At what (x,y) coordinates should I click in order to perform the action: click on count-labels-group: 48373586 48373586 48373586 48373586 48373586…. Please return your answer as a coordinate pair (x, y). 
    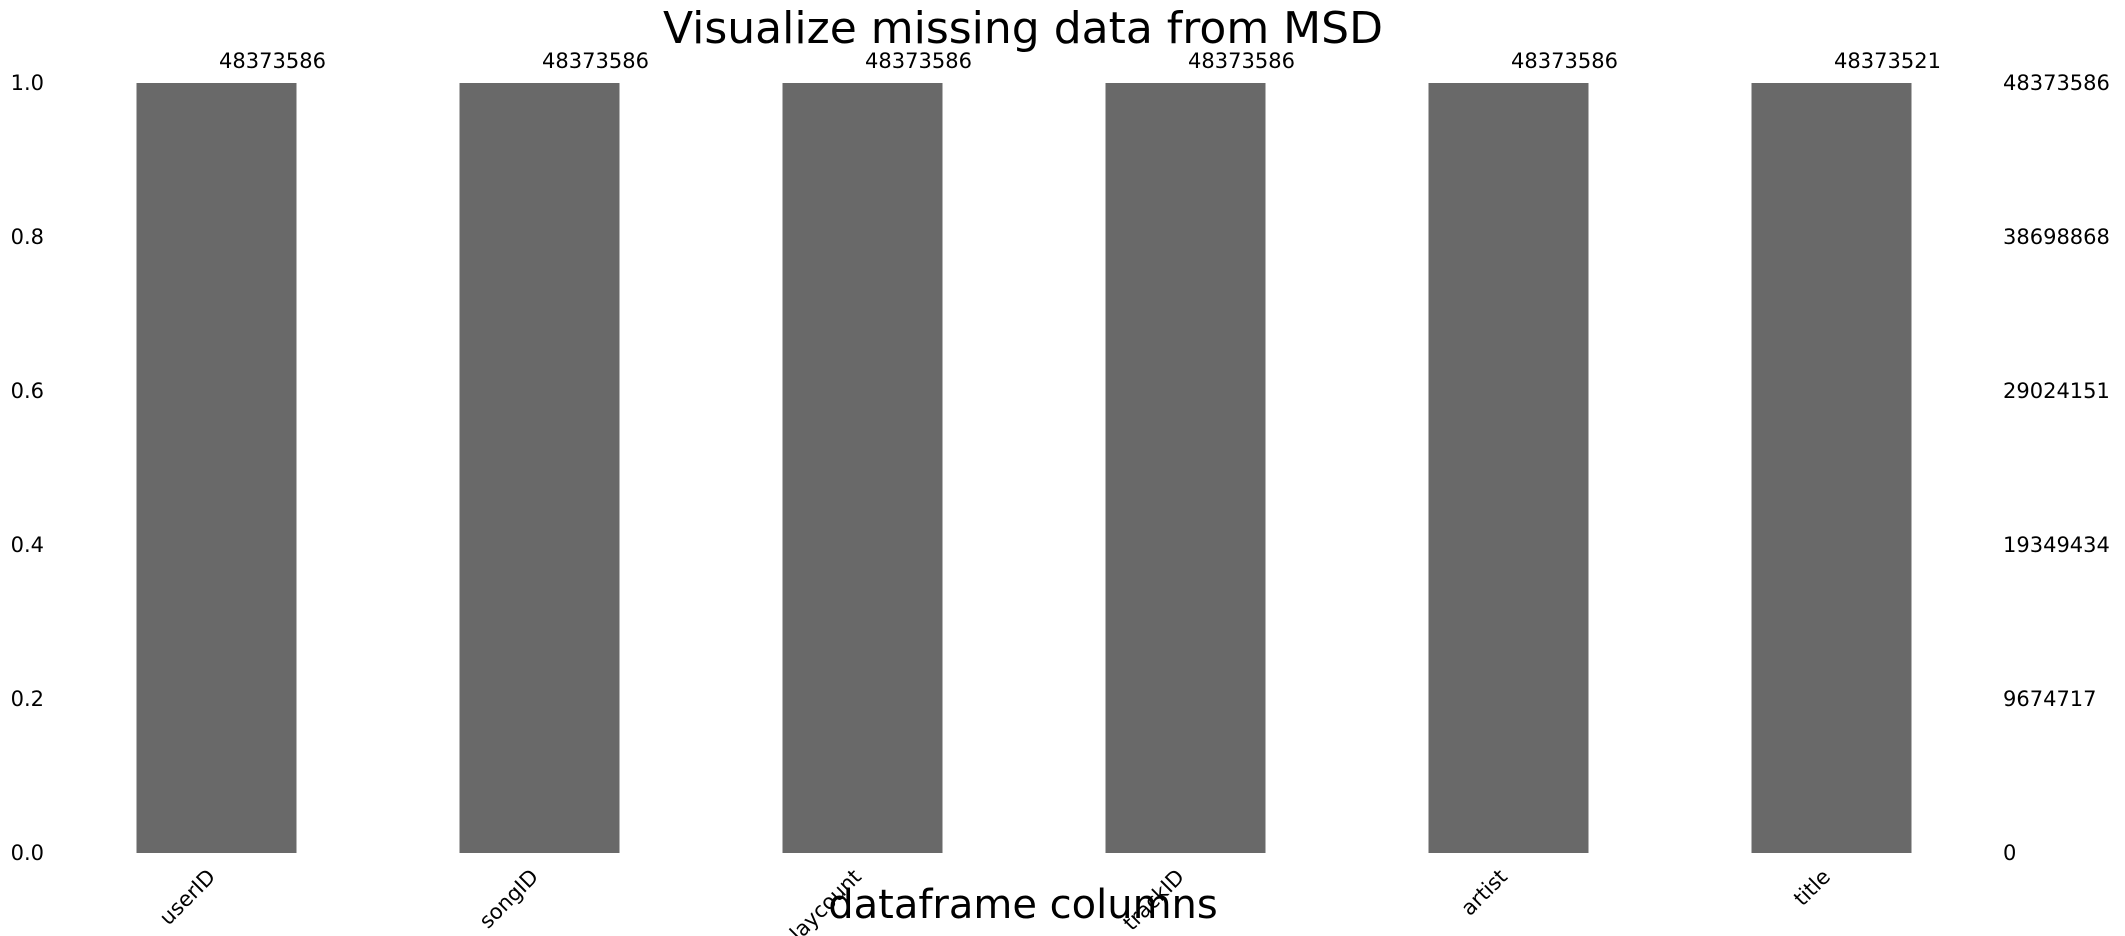
    Looking at the image, I should click on (1080, 61).